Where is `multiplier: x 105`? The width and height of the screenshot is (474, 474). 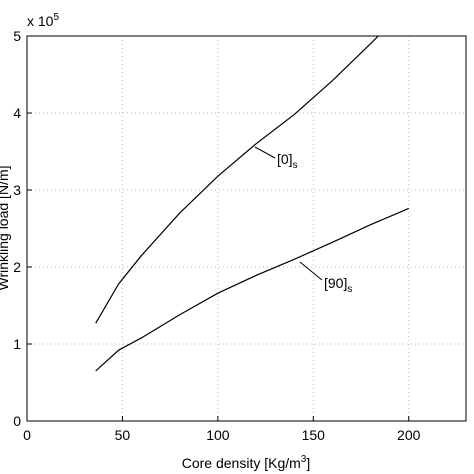 multiplier: x 105 is located at coordinates (43, 20).